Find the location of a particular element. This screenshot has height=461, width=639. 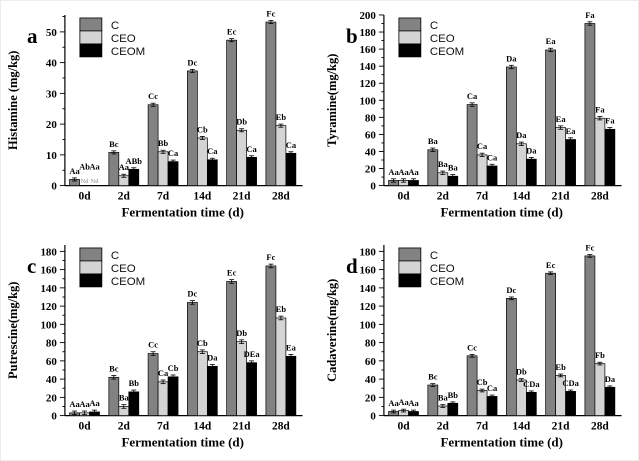

bar-CEOM-2d is located at coordinates (134, 403).